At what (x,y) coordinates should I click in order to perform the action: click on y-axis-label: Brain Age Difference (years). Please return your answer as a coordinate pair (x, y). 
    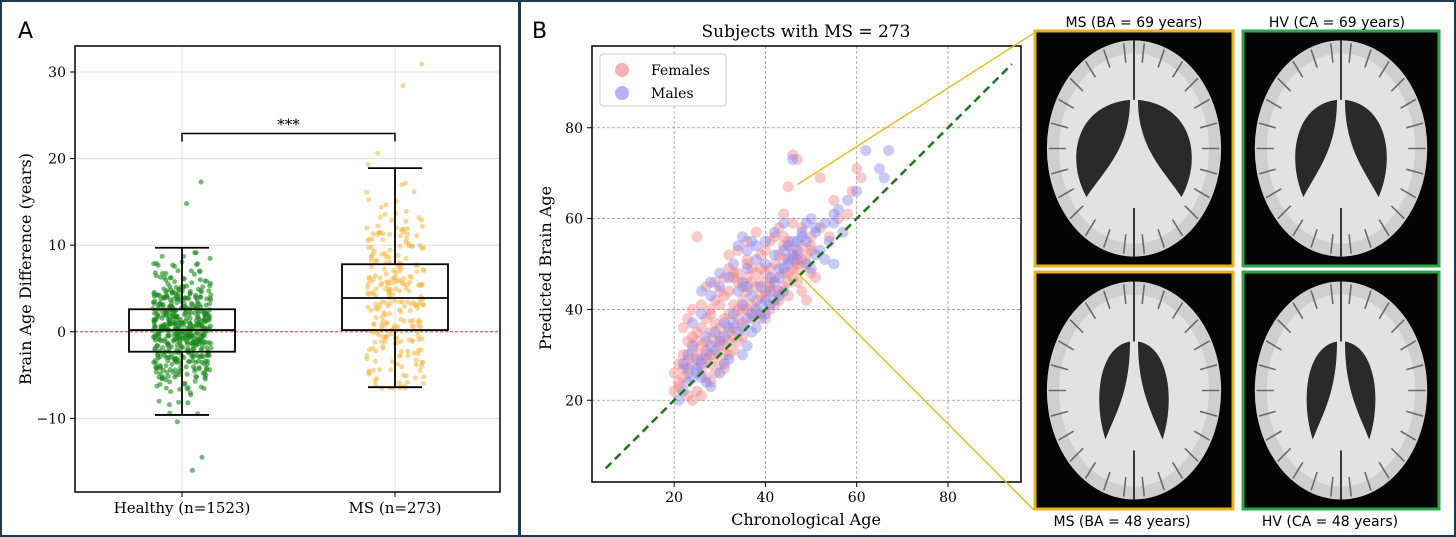
    Looking at the image, I should click on (25, 269).